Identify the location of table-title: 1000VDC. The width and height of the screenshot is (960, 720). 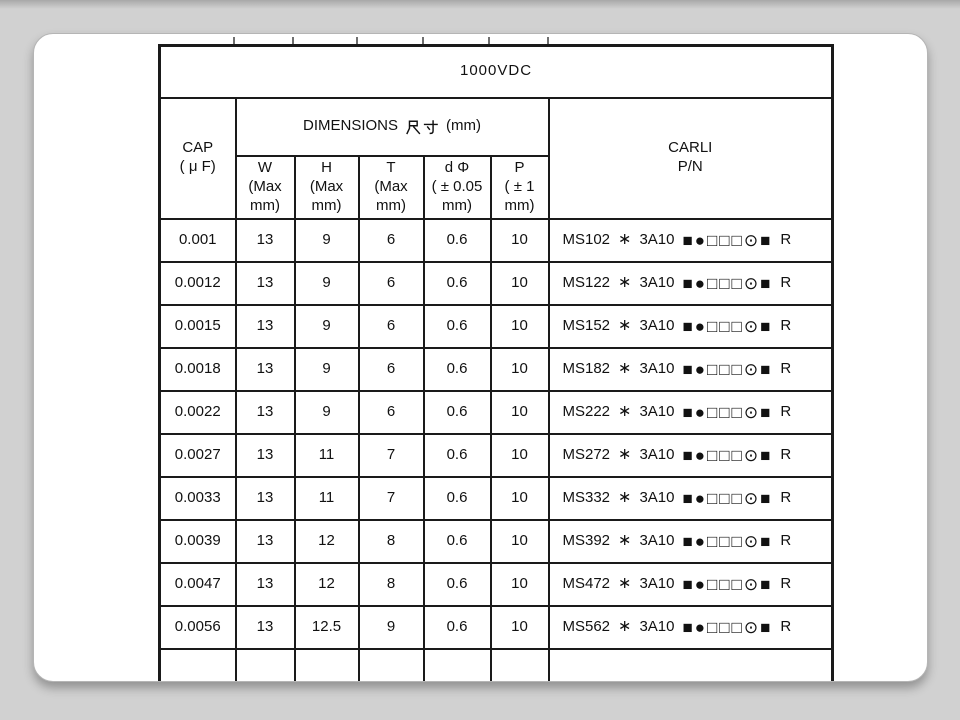
(496, 71).